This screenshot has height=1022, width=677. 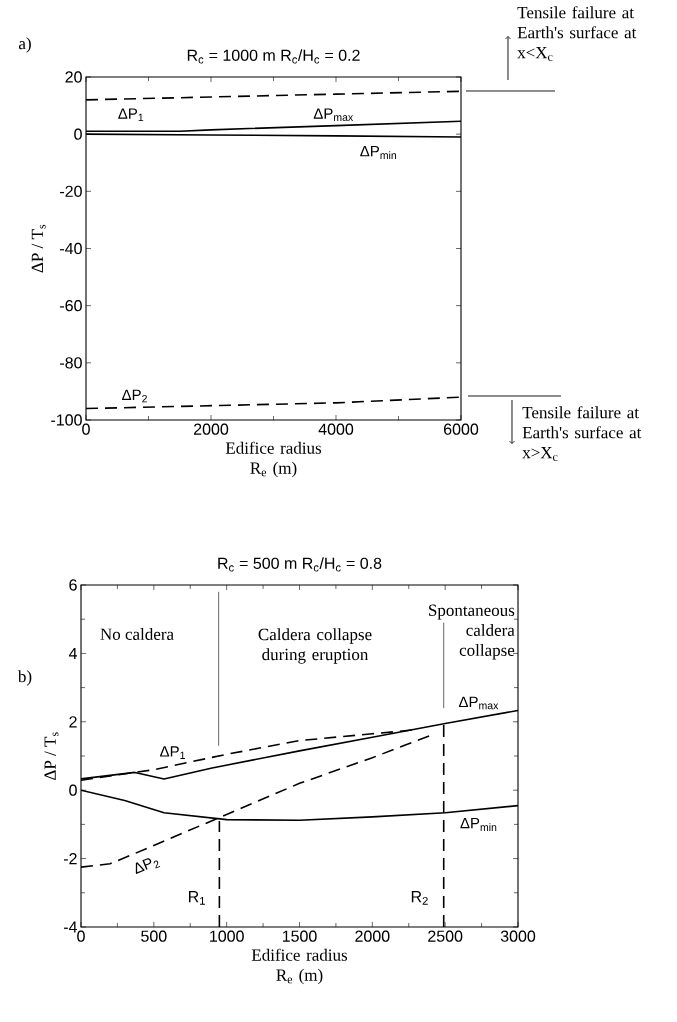 What do you see at coordinates (70, 363) in the screenshot?
I see `y-tick-label: -80` at bounding box center [70, 363].